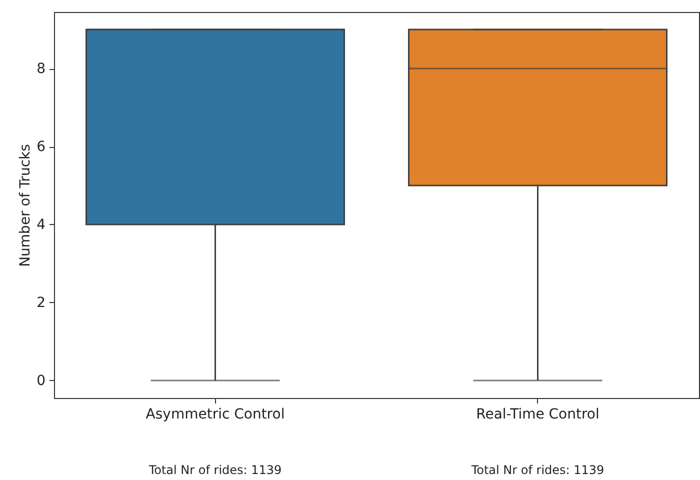  Describe the element at coordinates (26, 205) in the screenshot. I see `y-axis-title: Number of Trucks` at that location.